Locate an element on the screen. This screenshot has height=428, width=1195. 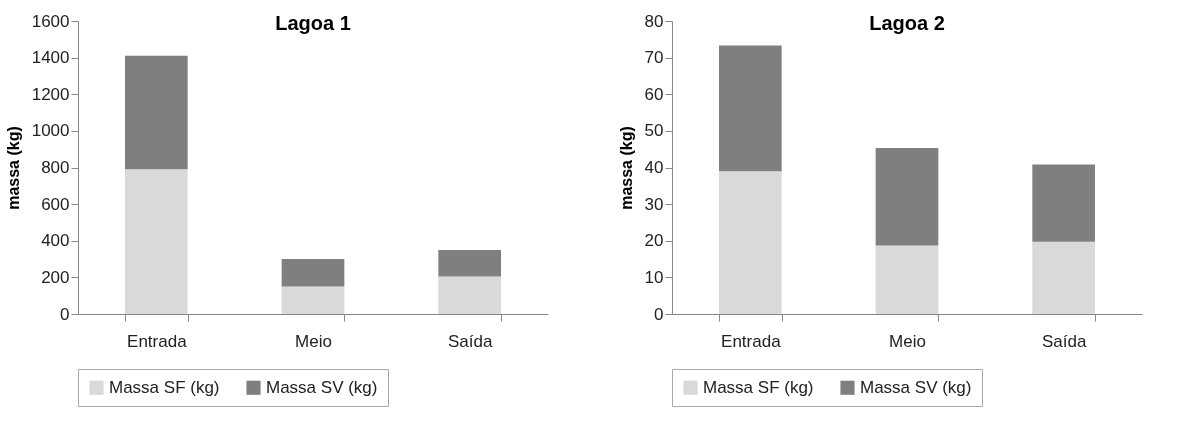
y-tick-label: 1600 is located at coordinates (50, 21).